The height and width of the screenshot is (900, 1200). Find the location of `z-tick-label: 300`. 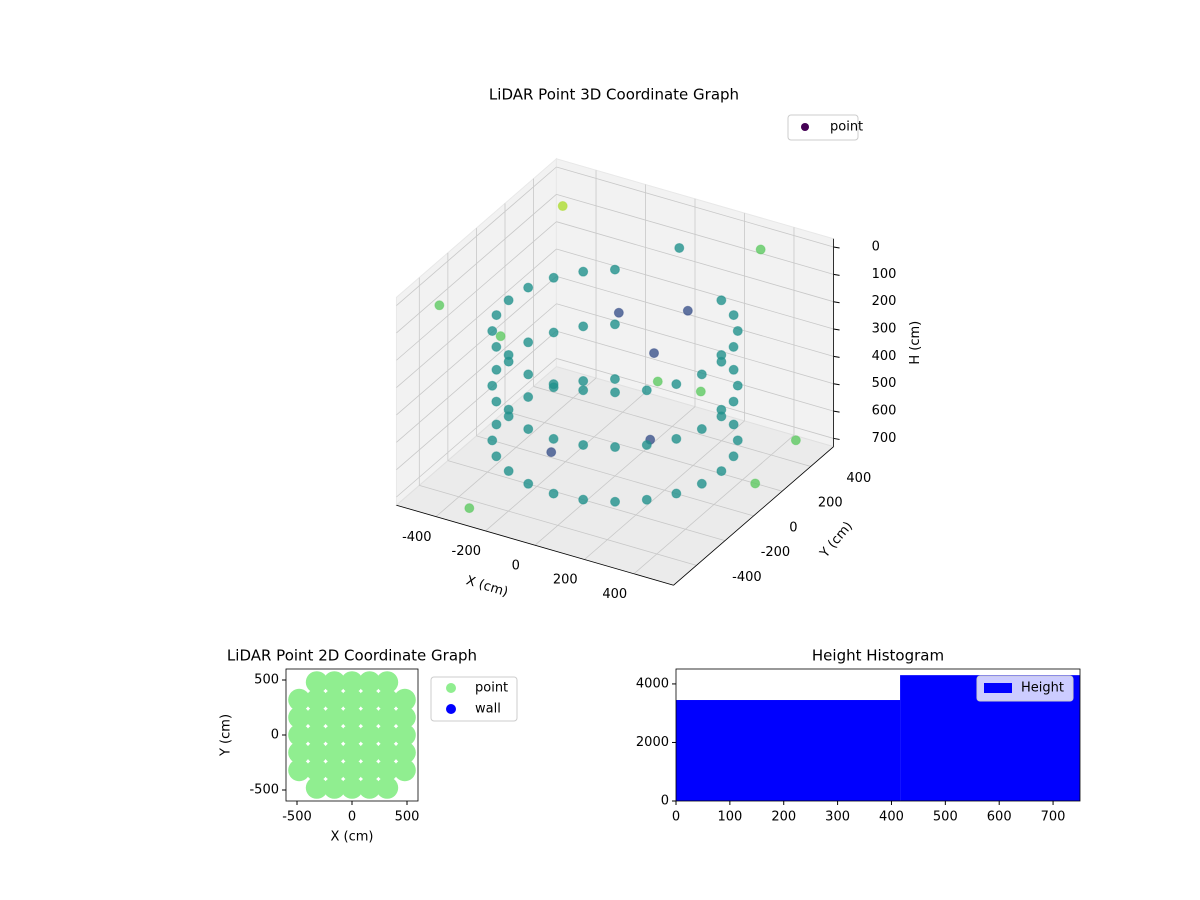

z-tick-label: 300 is located at coordinates (884, 329).